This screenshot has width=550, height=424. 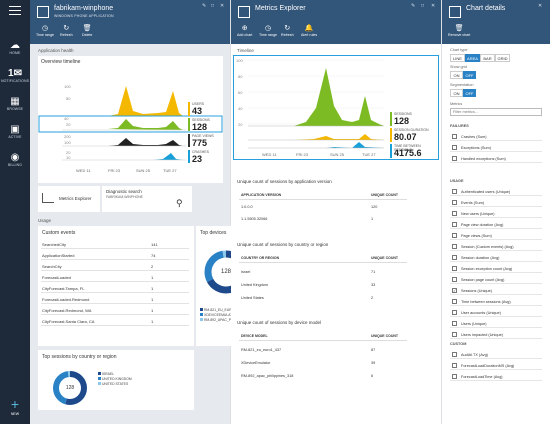 I want to click on nav-browse: ▦ BROWSE, so click(x=15, y=103).